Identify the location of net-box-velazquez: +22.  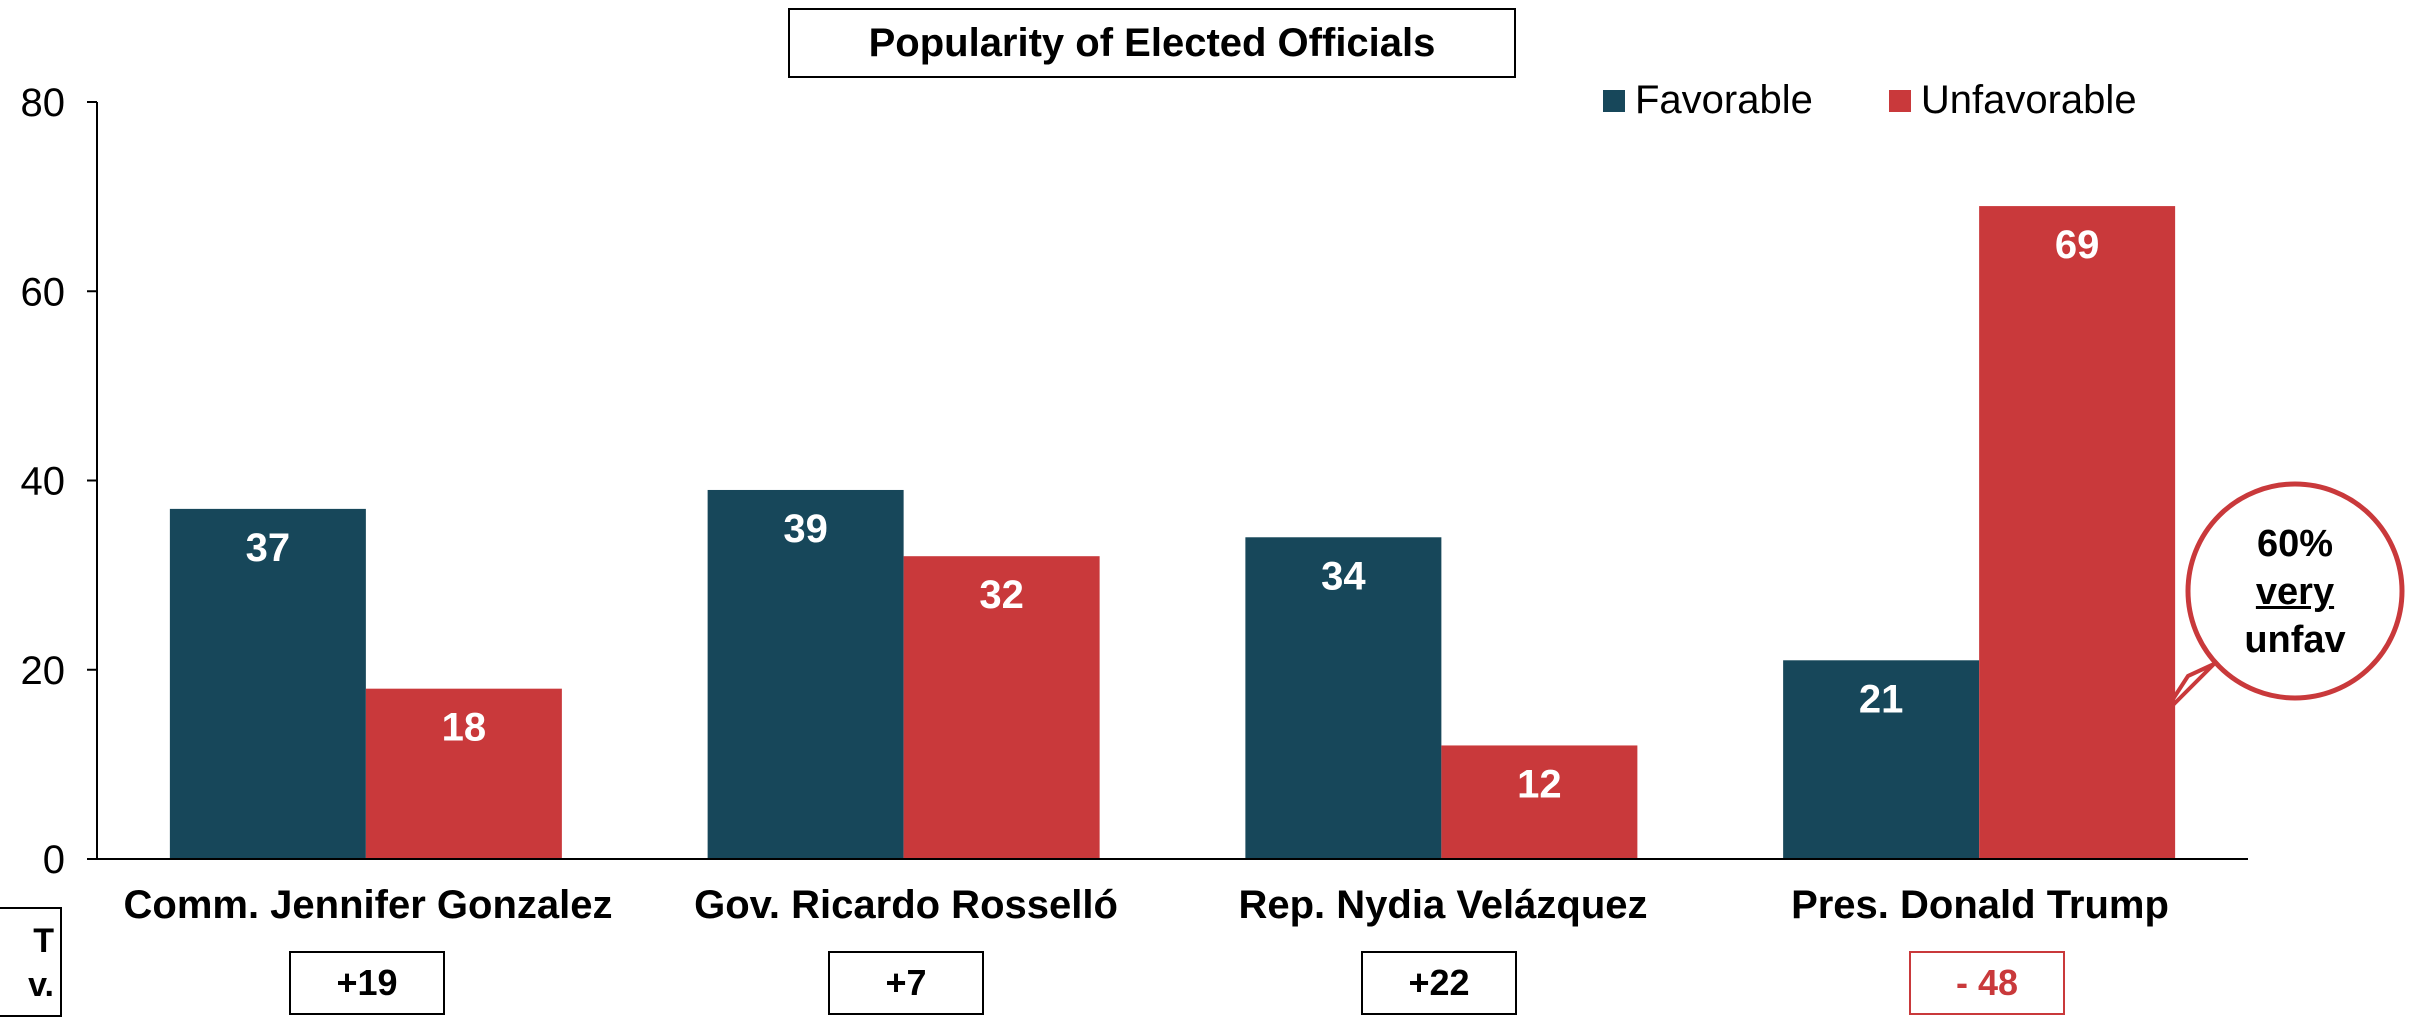
(1439, 983).